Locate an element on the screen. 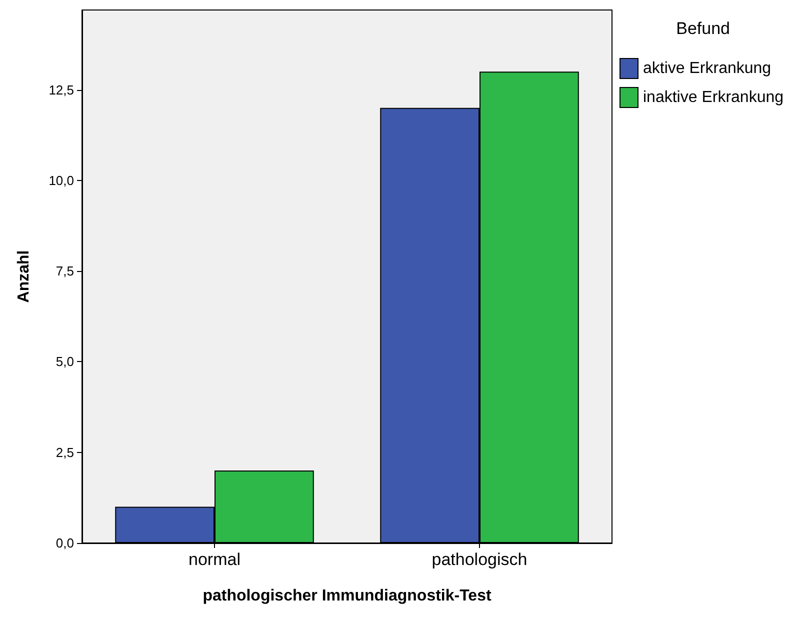 This screenshot has width=808, height=621. x-axis-title: pathologischer Immundiagnostik-Test is located at coordinates (347, 596).